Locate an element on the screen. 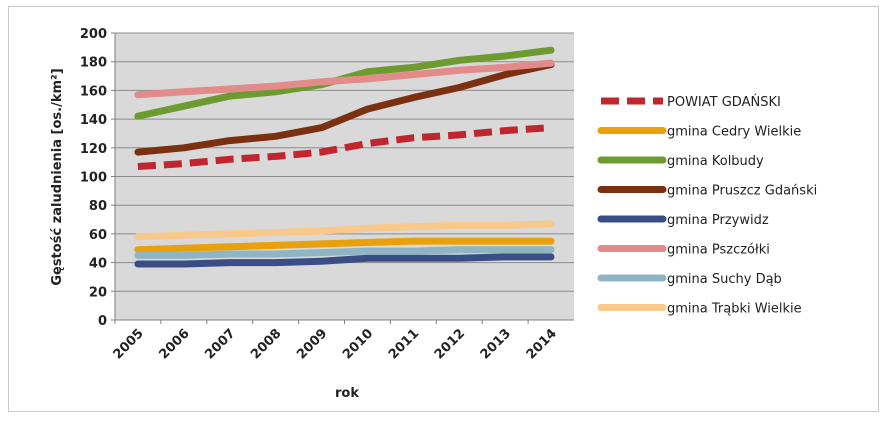 The width and height of the screenshot is (885, 421). x-tick-label: 2013 is located at coordinates (496, 344).